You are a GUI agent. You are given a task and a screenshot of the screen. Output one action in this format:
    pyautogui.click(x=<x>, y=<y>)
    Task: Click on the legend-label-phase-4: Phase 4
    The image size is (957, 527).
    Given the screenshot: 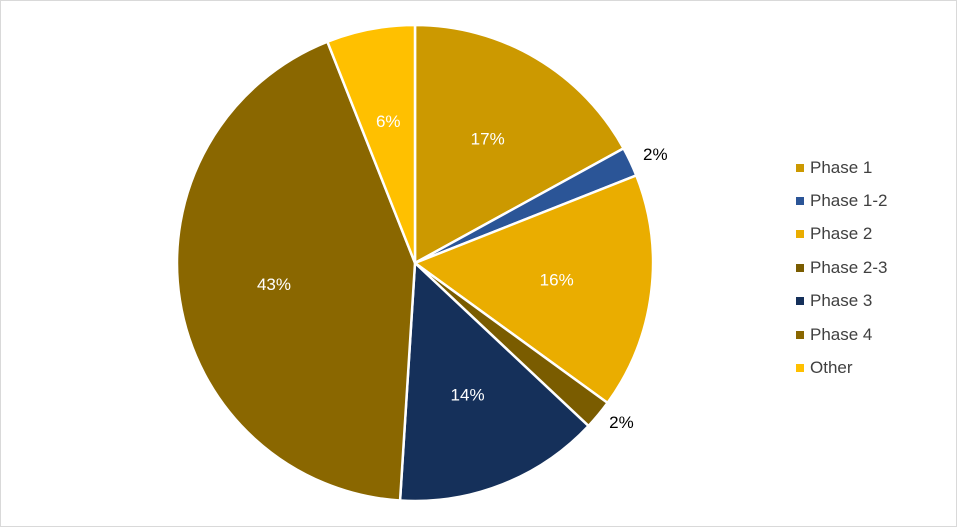 What is the action you would take?
    pyautogui.click(x=841, y=334)
    